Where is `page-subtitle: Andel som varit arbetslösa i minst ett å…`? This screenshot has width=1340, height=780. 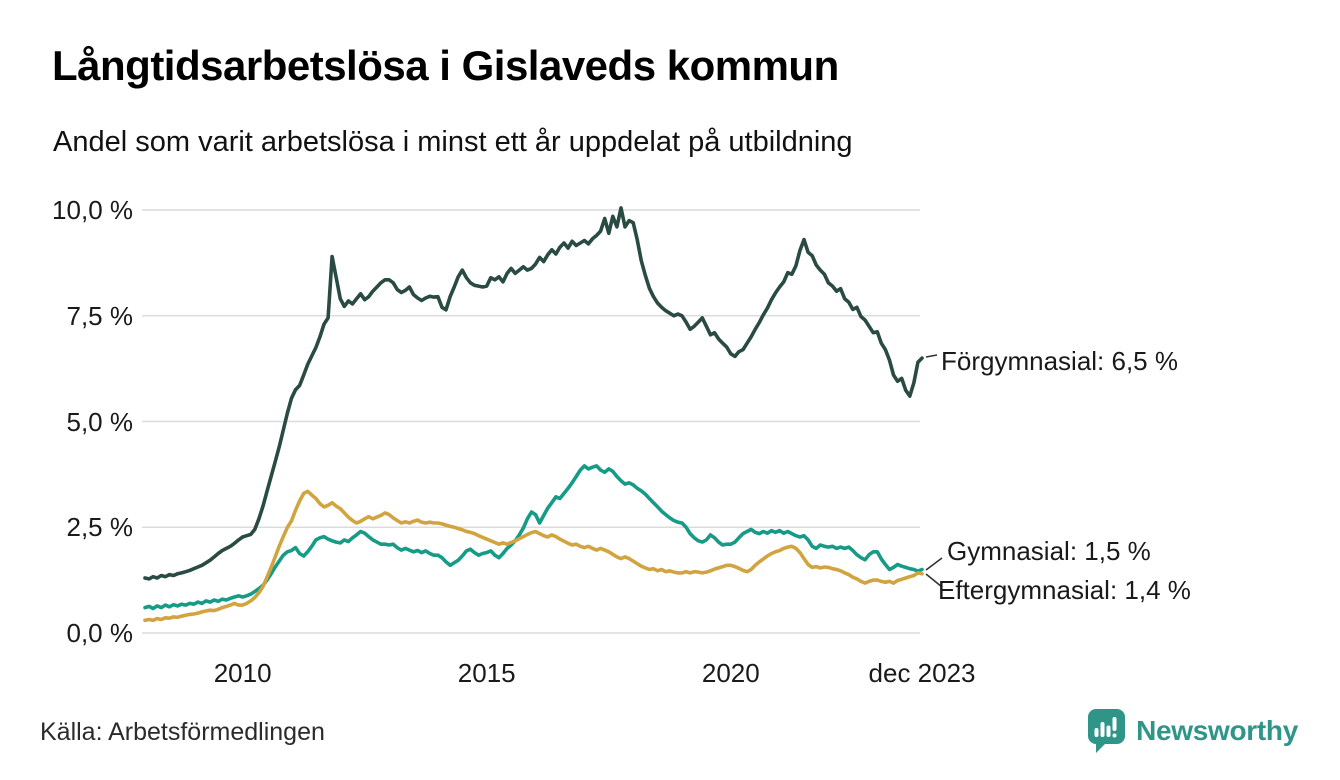
page-subtitle: Andel som varit arbetslösa i minst ett å… is located at coordinates (453, 142).